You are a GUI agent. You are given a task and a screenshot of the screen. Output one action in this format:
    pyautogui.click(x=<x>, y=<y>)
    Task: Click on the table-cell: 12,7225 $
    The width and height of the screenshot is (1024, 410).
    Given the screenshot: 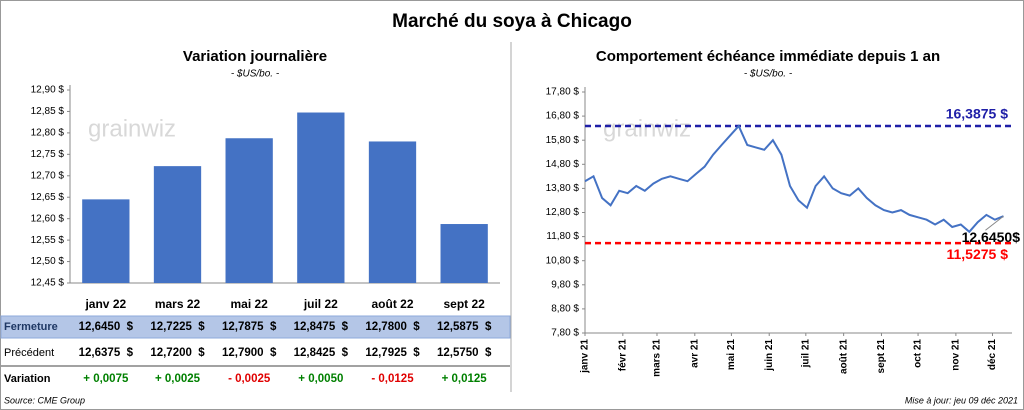 What is the action you would take?
    pyautogui.click(x=177, y=327)
    